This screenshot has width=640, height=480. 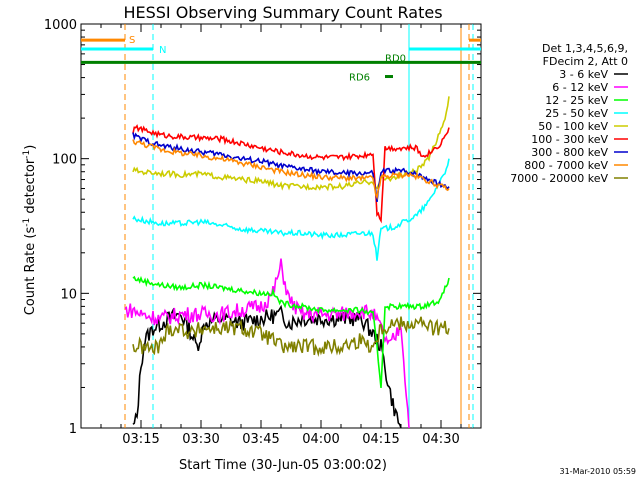 I want to click on y-axis-label-sup2: -1, so click(x=27, y=154).